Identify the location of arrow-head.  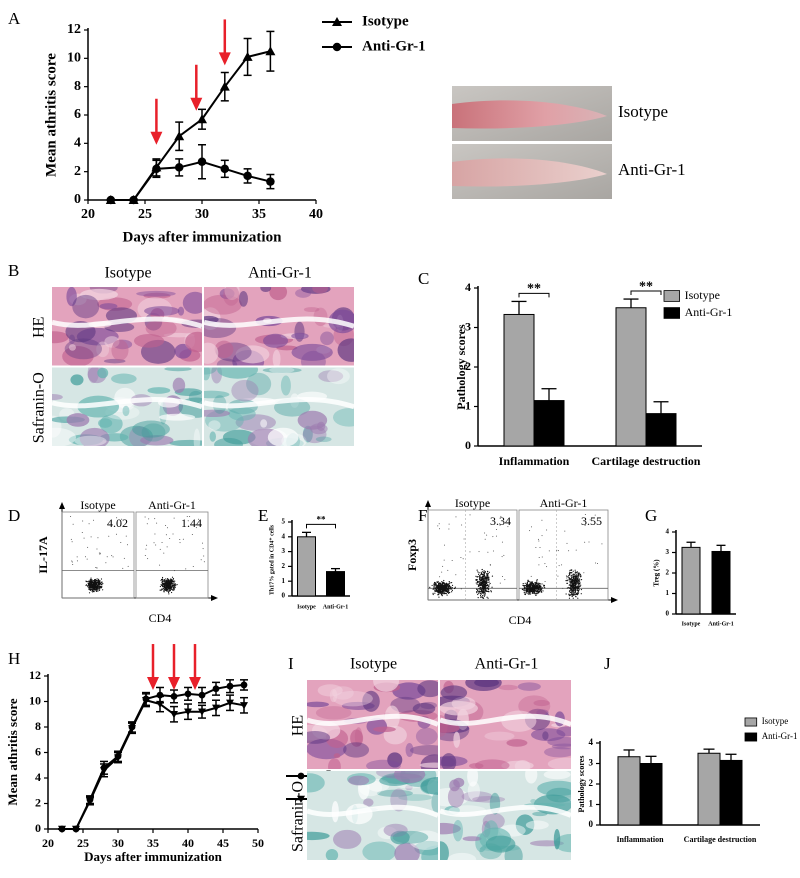
(224, 59).